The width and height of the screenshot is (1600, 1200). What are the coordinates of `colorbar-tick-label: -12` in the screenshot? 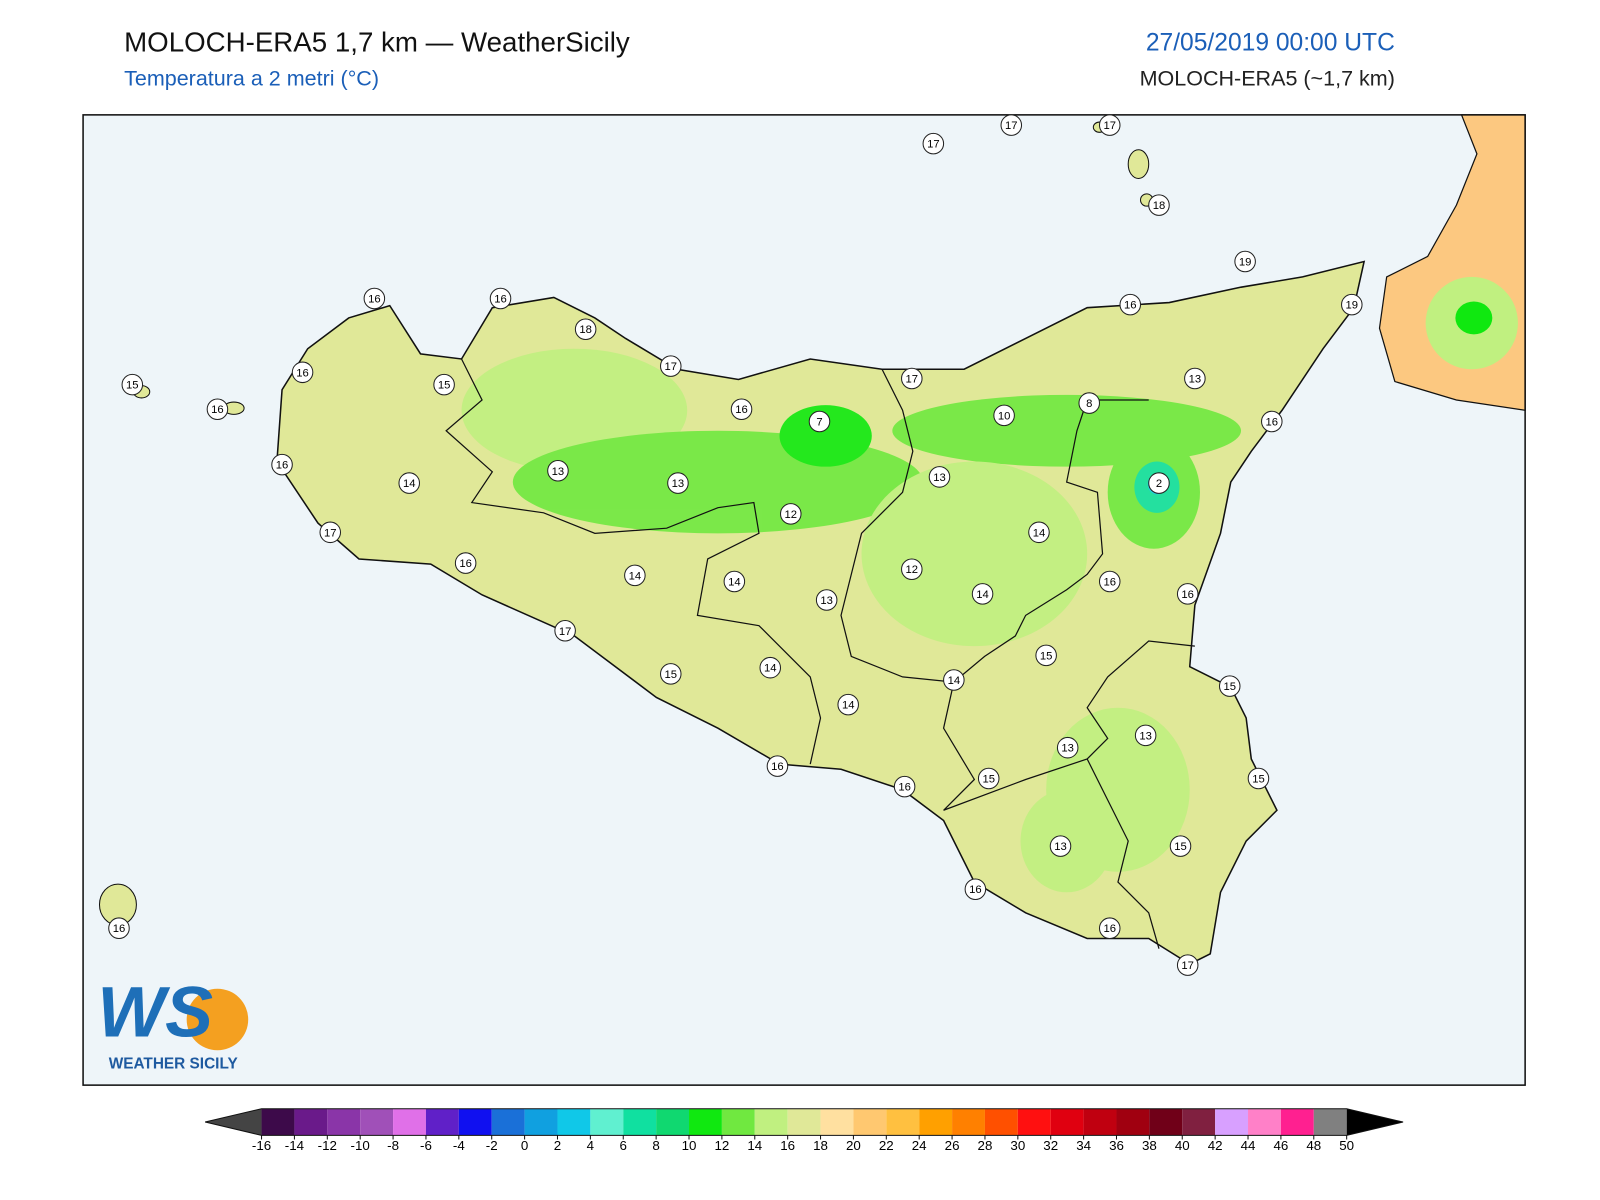 It's located at (327, 1145).